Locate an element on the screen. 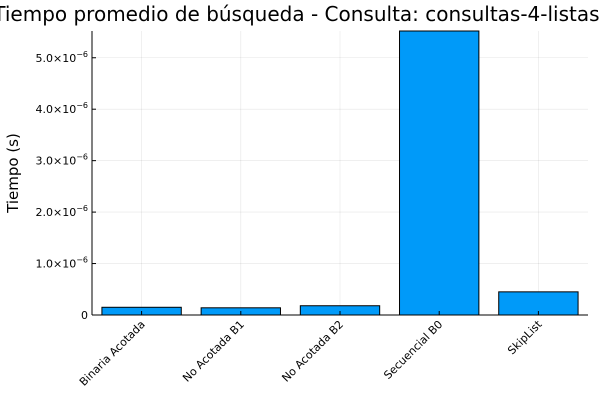 This screenshot has height=400, width=600. y-tick-label: 2.0×10⁻⁶ is located at coordinates (61, 211).